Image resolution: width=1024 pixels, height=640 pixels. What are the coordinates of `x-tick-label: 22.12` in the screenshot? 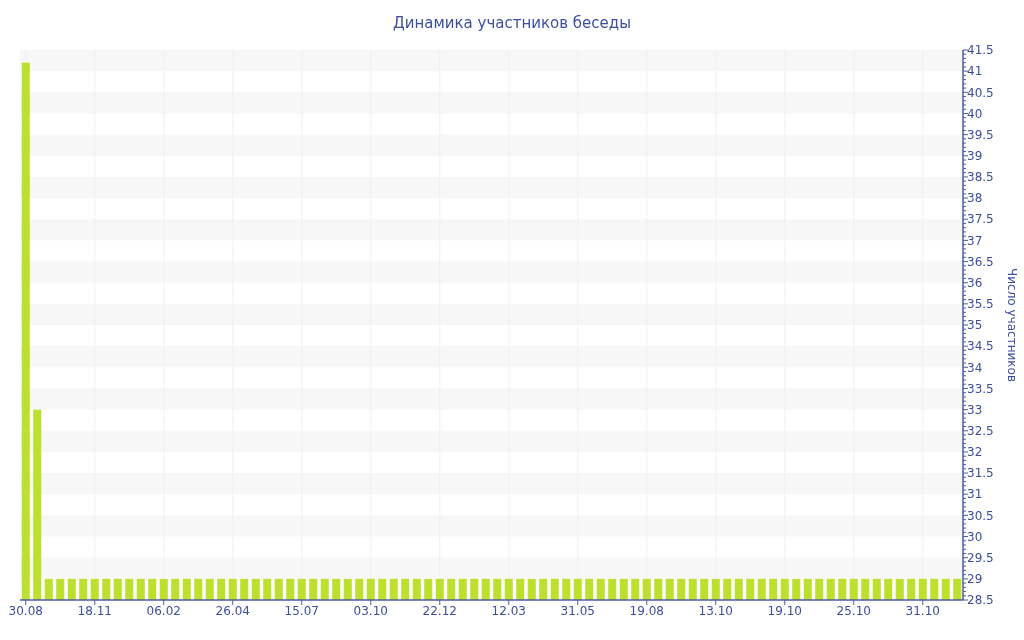 It's located at (439, 611).